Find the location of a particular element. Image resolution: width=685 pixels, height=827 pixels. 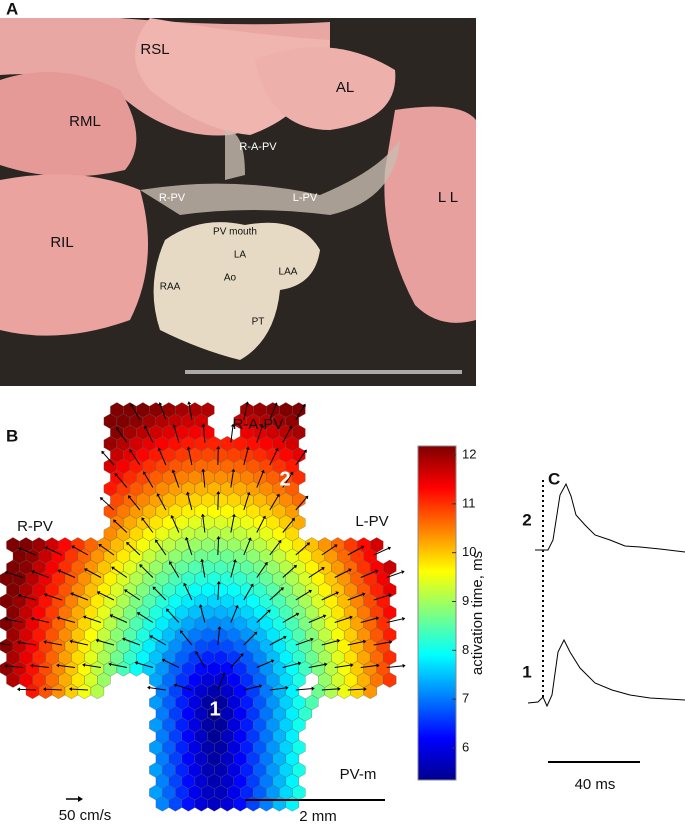

photo-label: Ao is located at coordinates (230, 278).